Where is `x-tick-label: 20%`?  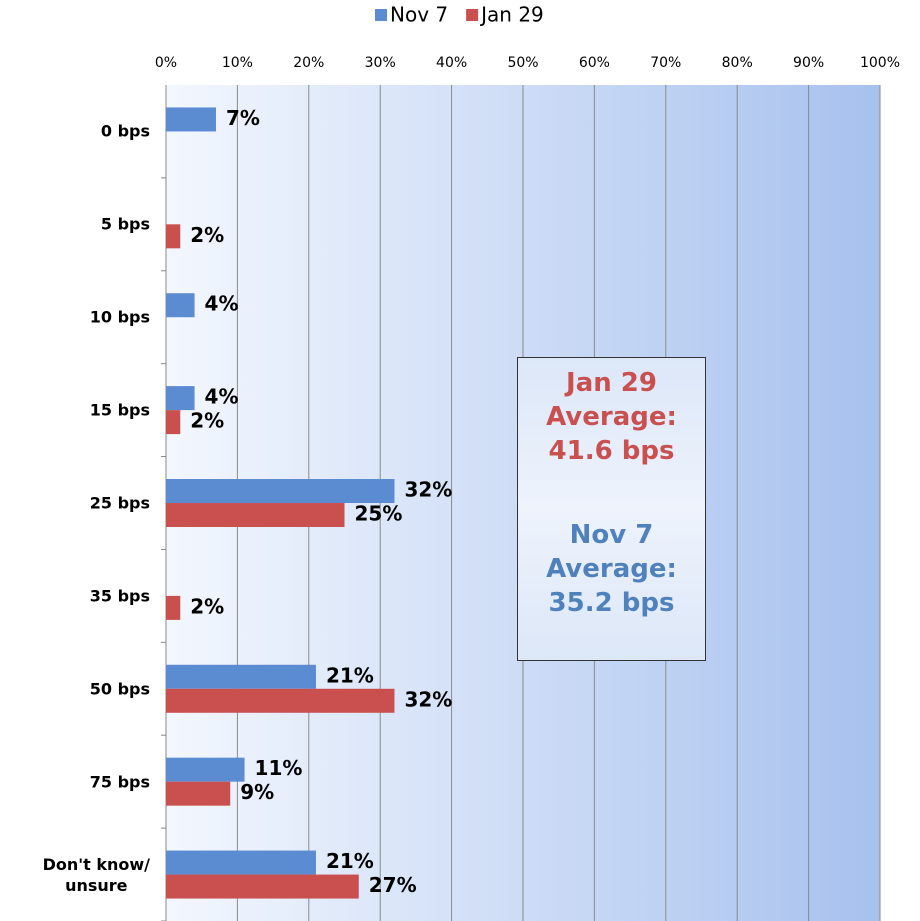 x-tick-label: 20% is located at coordinates (308, 63).